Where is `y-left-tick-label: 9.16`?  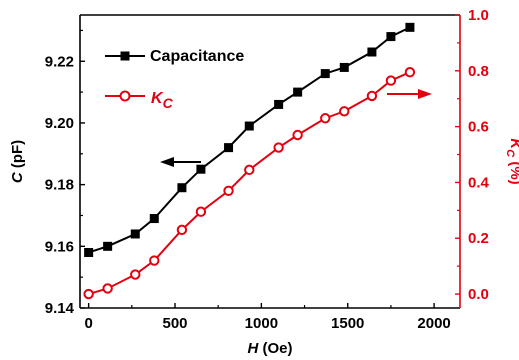 y-left-tick-label: 9.16 is located at coordinates (59, 246).